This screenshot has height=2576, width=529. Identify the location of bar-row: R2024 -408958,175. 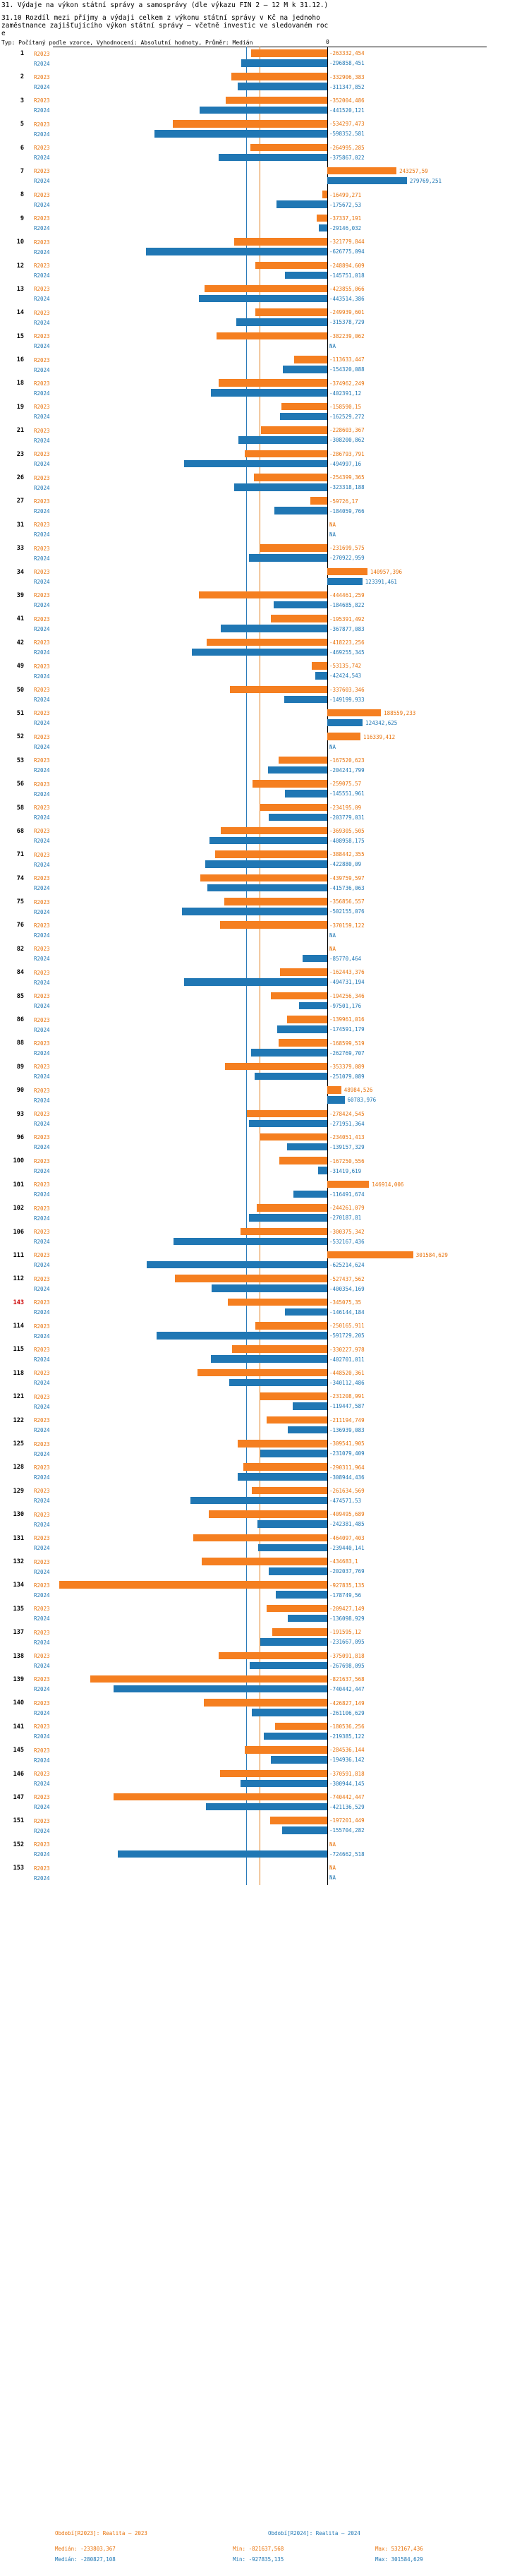
(264, 840).